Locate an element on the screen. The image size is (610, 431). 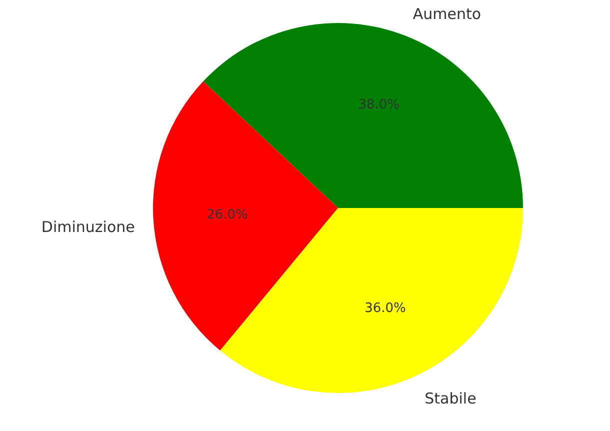
slice-label: Stabile is located at coordinates (450, 398).